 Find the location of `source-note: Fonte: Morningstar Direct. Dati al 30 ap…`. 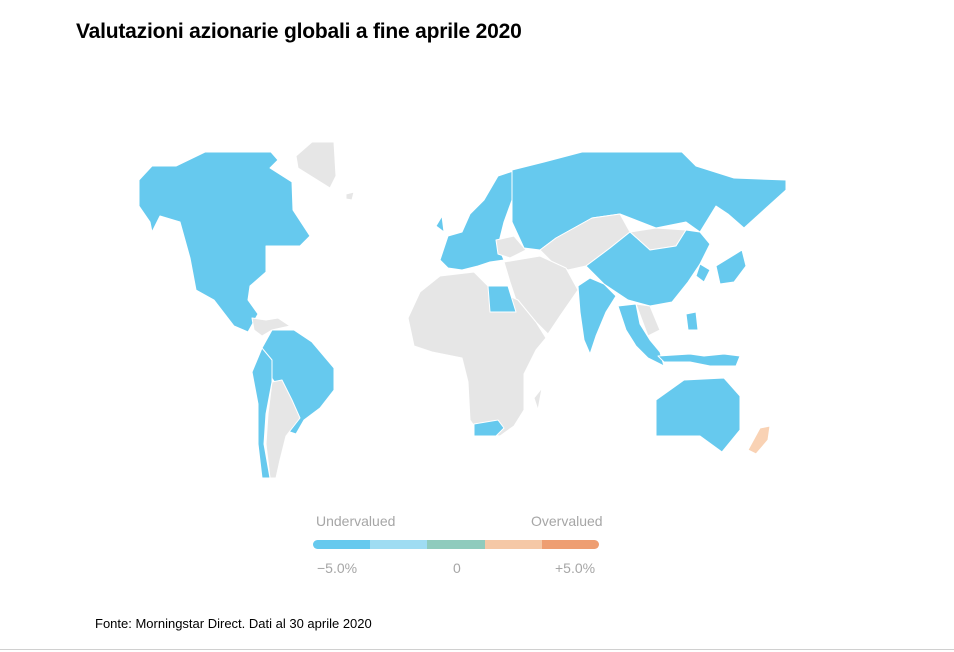

source-note: Fonte: Morningstar Direct. Dati al 30 ap… is located at coordinates (233, 623).